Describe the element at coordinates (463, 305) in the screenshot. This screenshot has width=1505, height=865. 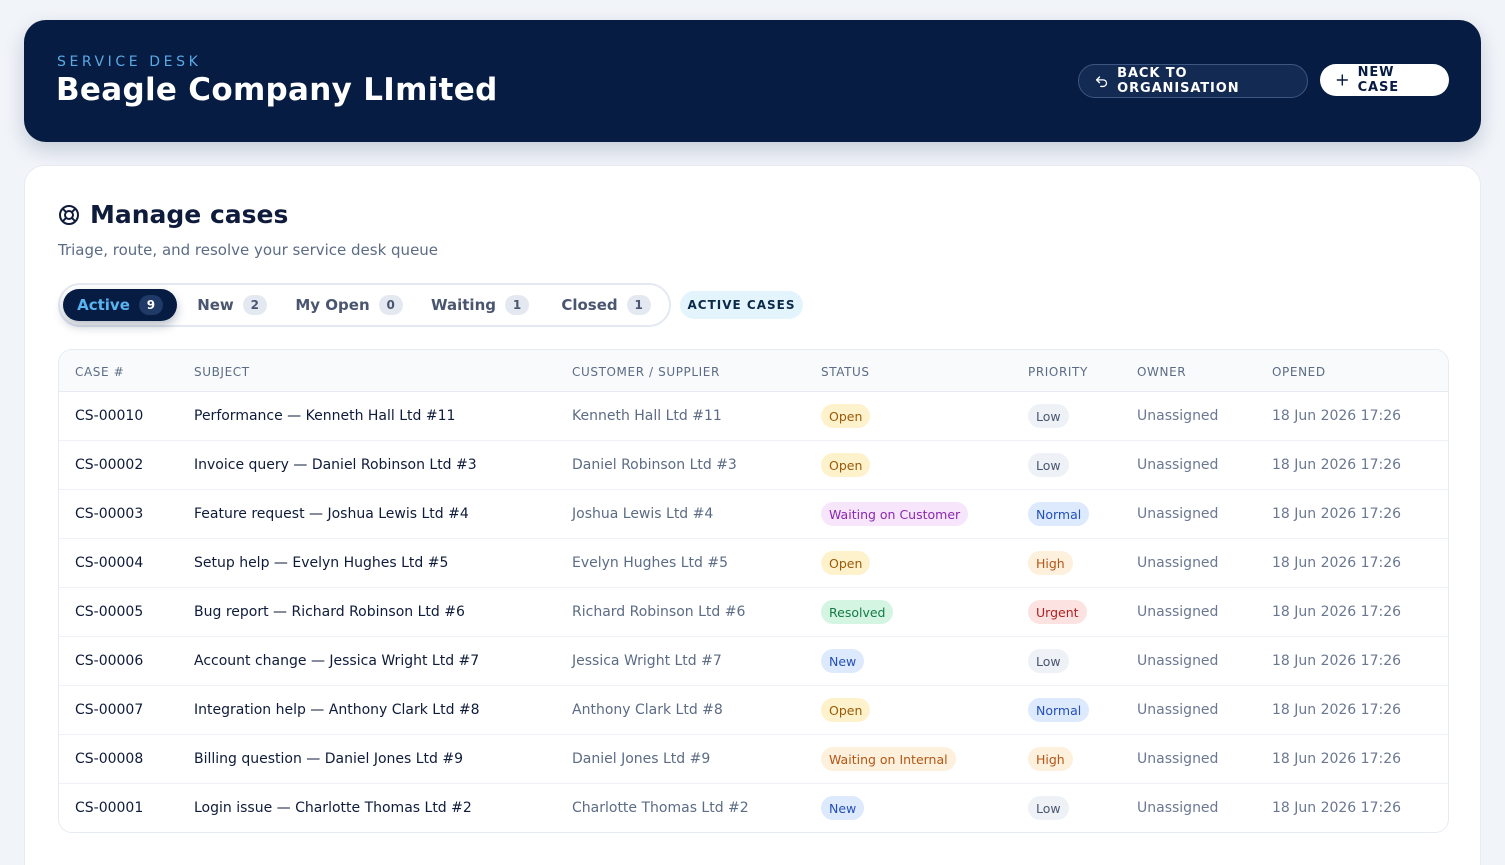
I see `tab-label: Waiting` at that location.